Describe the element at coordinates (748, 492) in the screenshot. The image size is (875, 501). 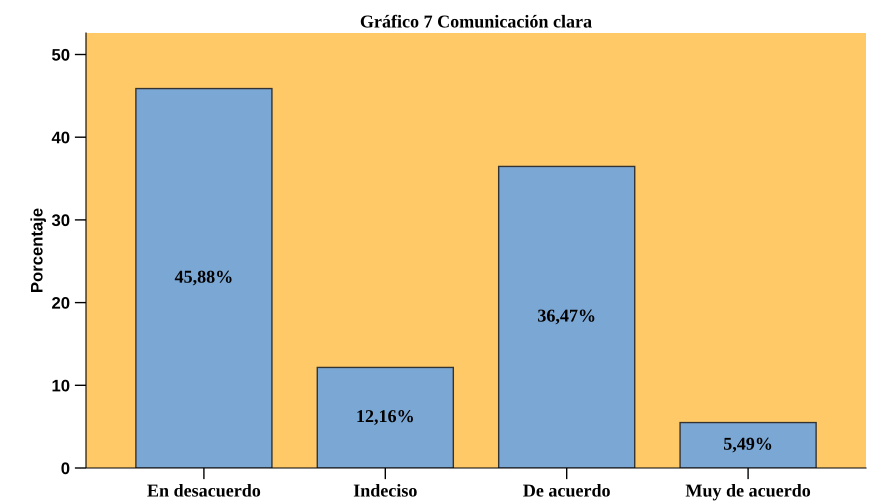
I see `x-tick-label: Muy de acuerdo` at that location.